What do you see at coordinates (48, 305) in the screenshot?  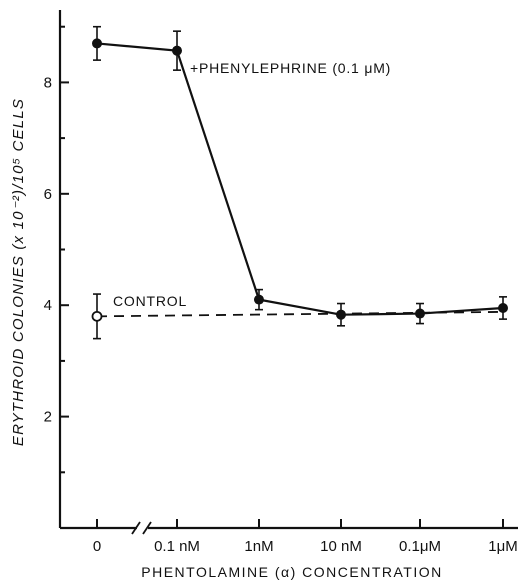 I see `y-tick-label: 4` at bounding box center [48, 305].